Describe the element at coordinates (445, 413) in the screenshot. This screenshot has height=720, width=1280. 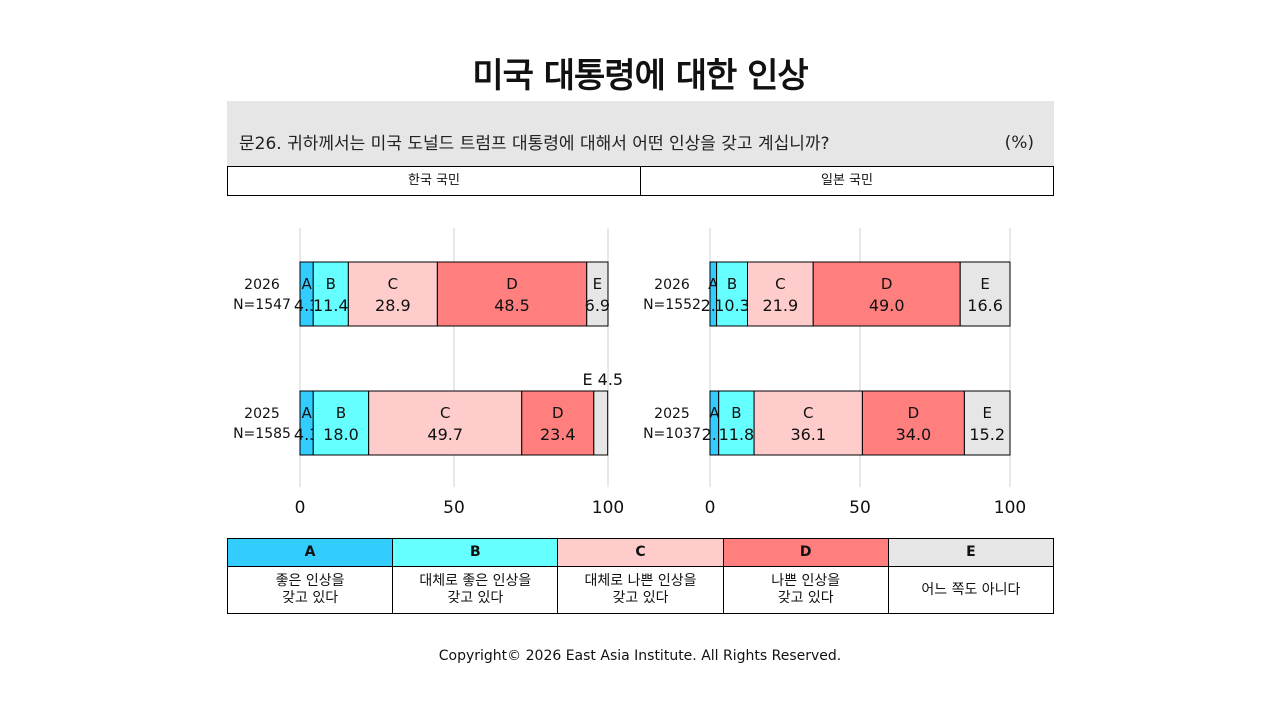
I see `panel1-series-label-C-1: C` at that location.